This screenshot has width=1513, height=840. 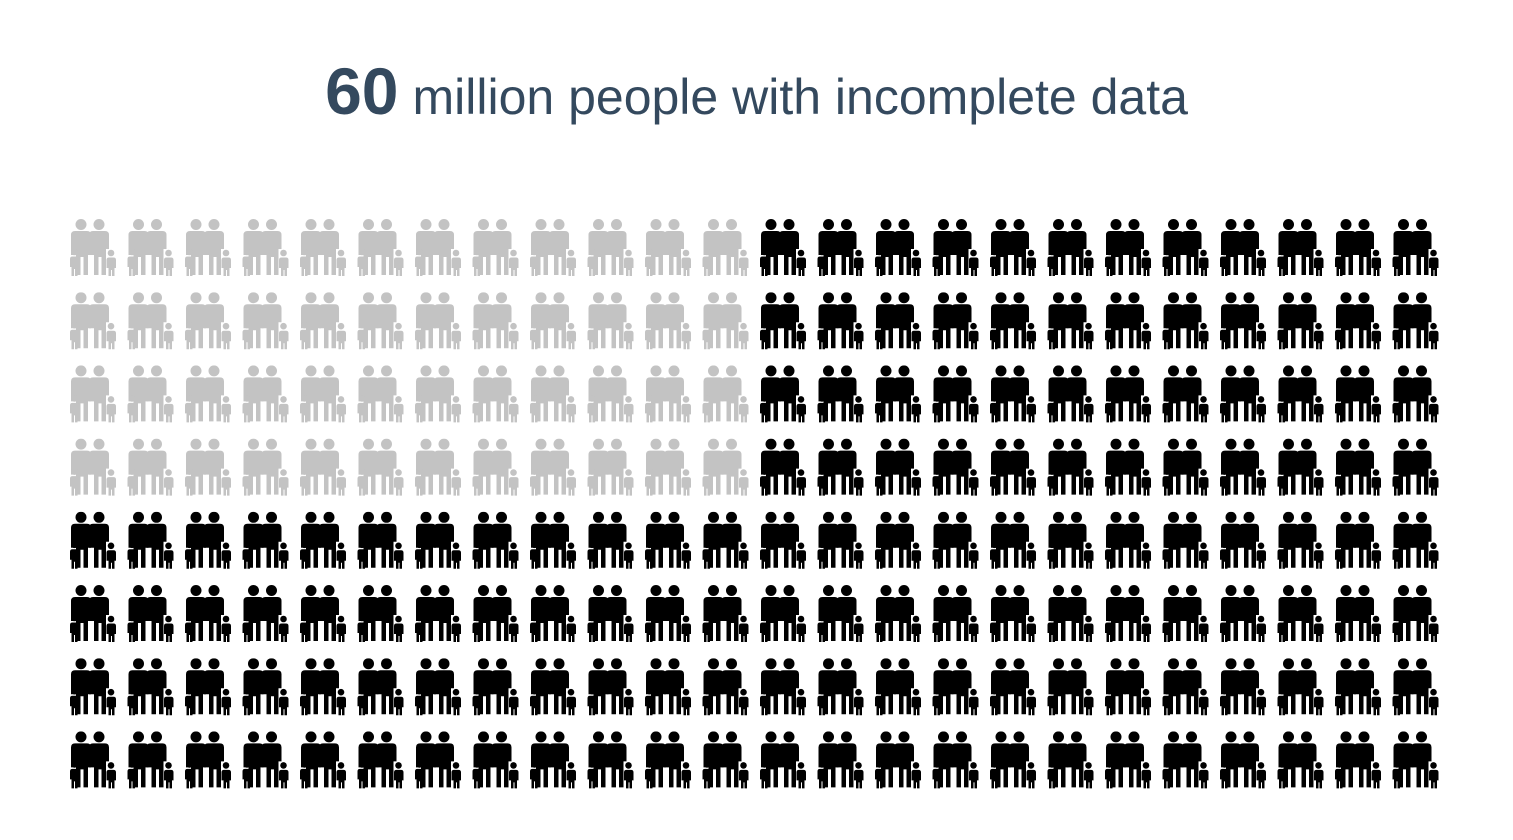 I want to click on chart-title: 60 million people with incomplete data, so click(x=756, y=91).